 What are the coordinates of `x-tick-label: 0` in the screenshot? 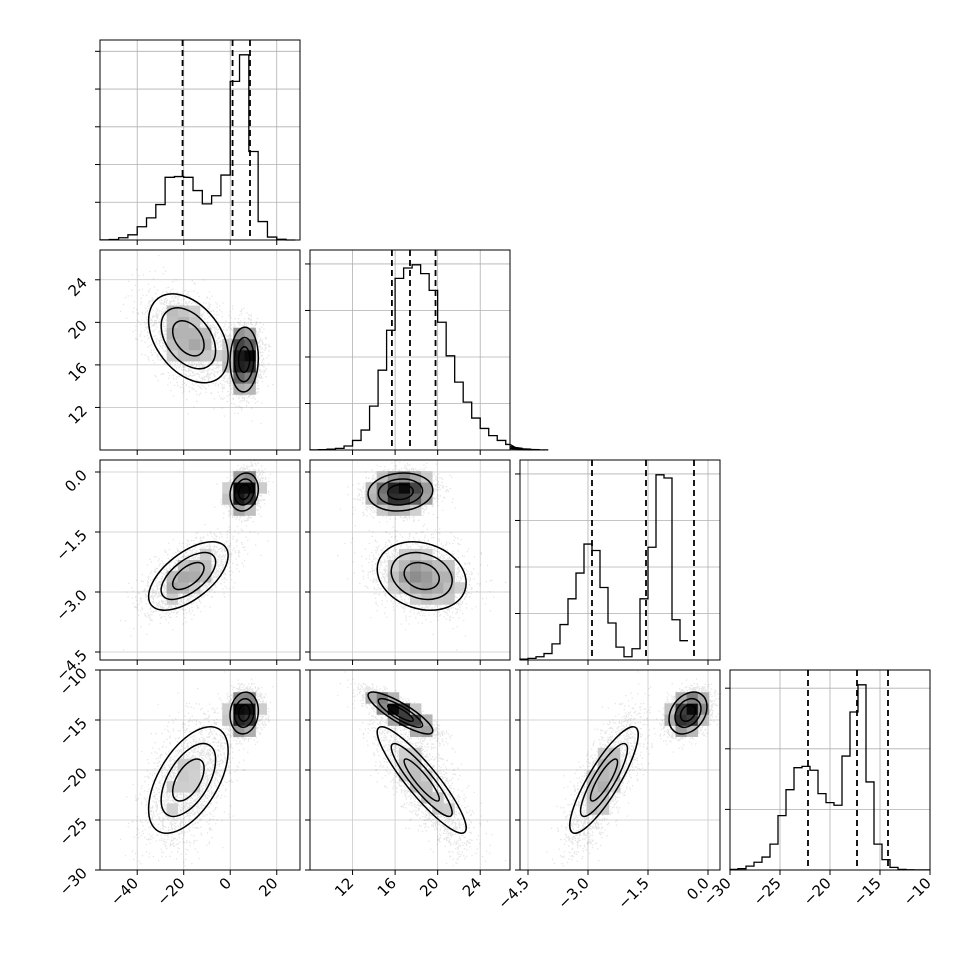 It's located at (225, 883).